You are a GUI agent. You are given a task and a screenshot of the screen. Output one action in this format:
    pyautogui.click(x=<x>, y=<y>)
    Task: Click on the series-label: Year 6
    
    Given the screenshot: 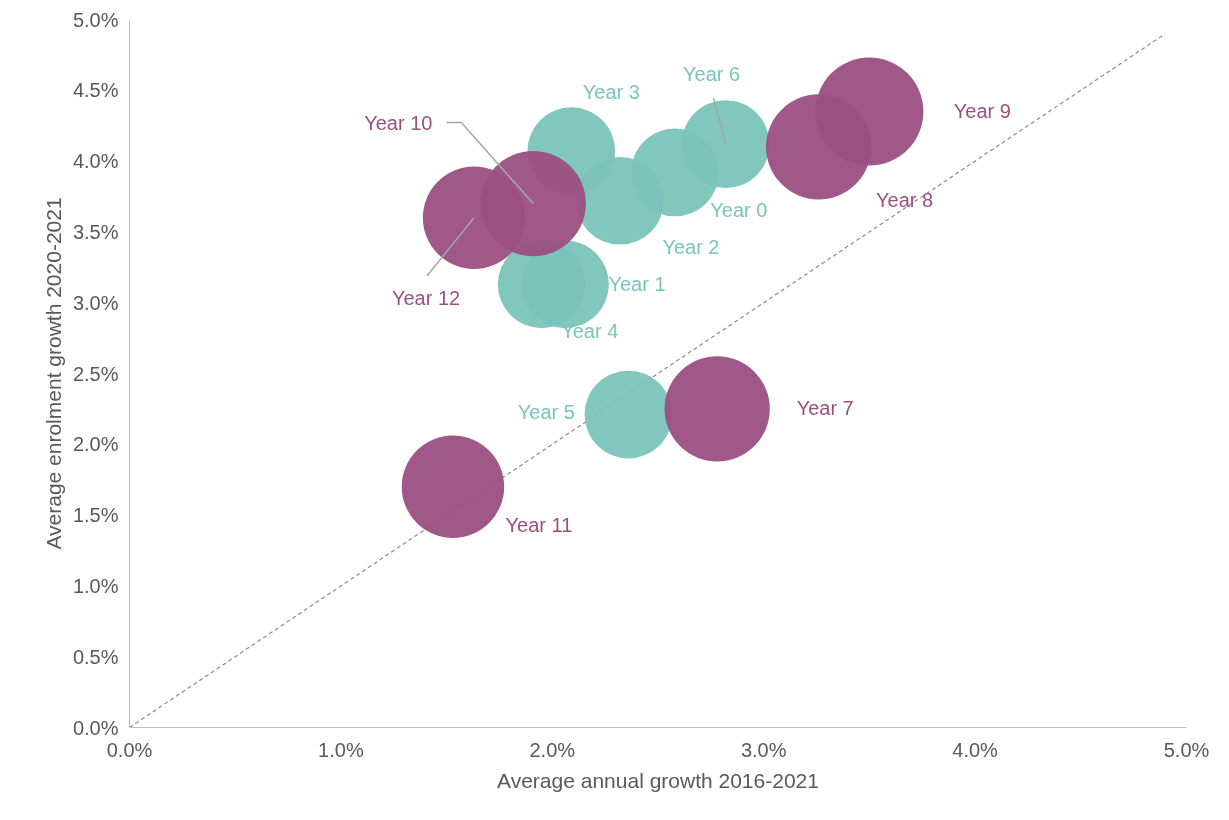 What is the action you would take?
    pyautogui.click(x=712, y=74)
    